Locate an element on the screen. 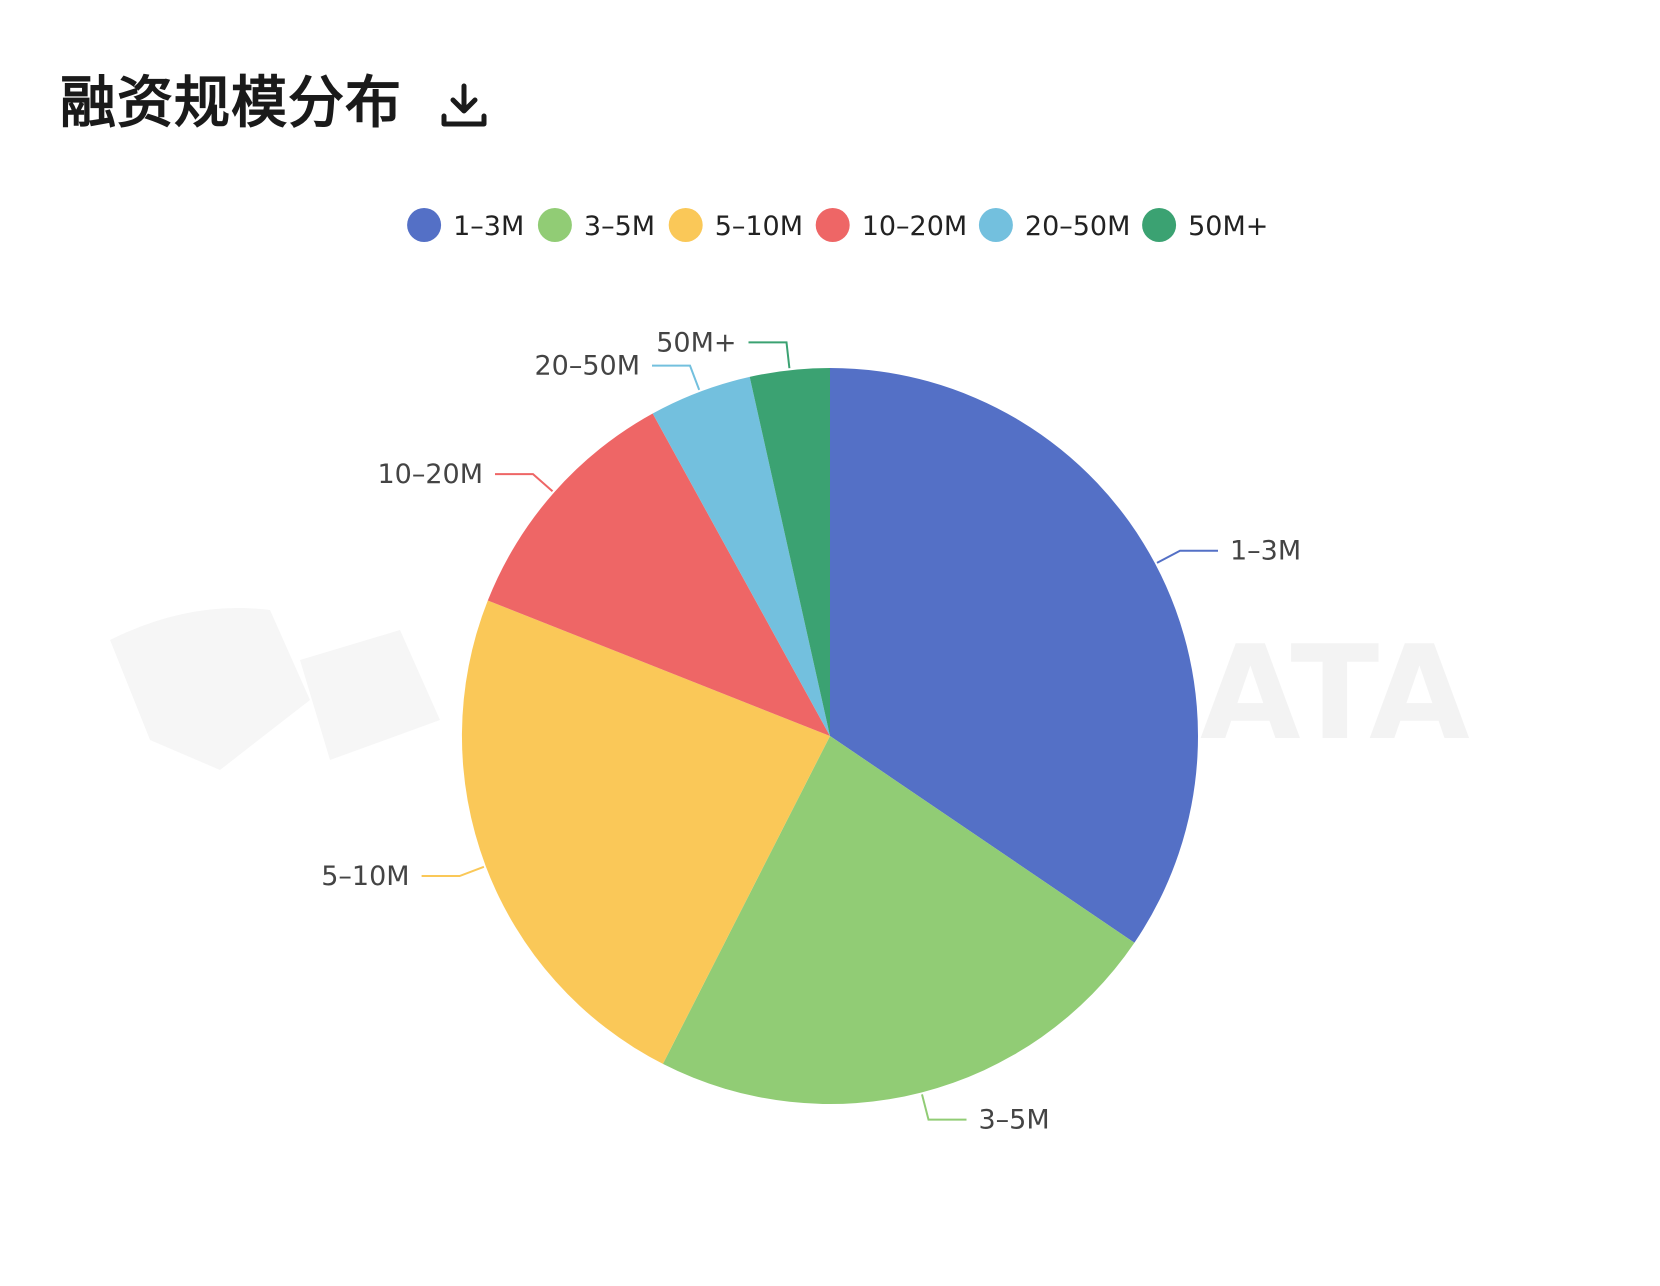 Image resolution: width=1660 pixels, height=1286 pixels. legend-item-5-10m: 5–10M is located at coordinates (735, 225).